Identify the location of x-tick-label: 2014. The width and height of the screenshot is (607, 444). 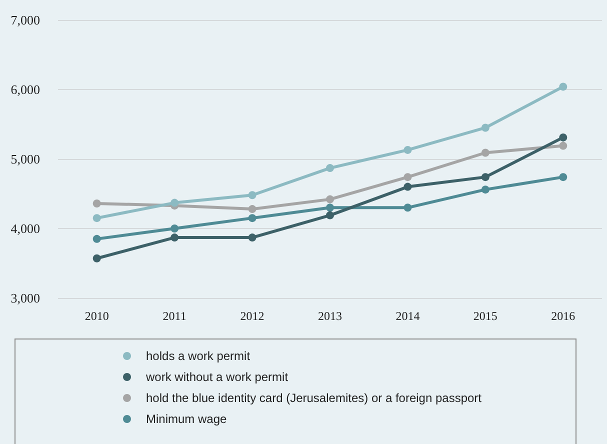
(408, 316).